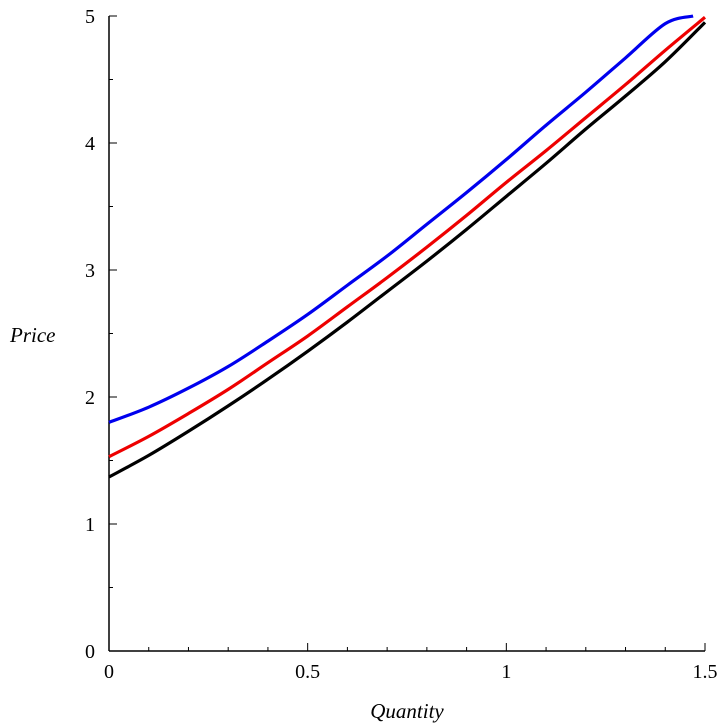 This screenshot has height=724, width=720. Describe the element at coordinates (705, 672) in the screenshot. I see `x-tick-label: 1.5` at that location.